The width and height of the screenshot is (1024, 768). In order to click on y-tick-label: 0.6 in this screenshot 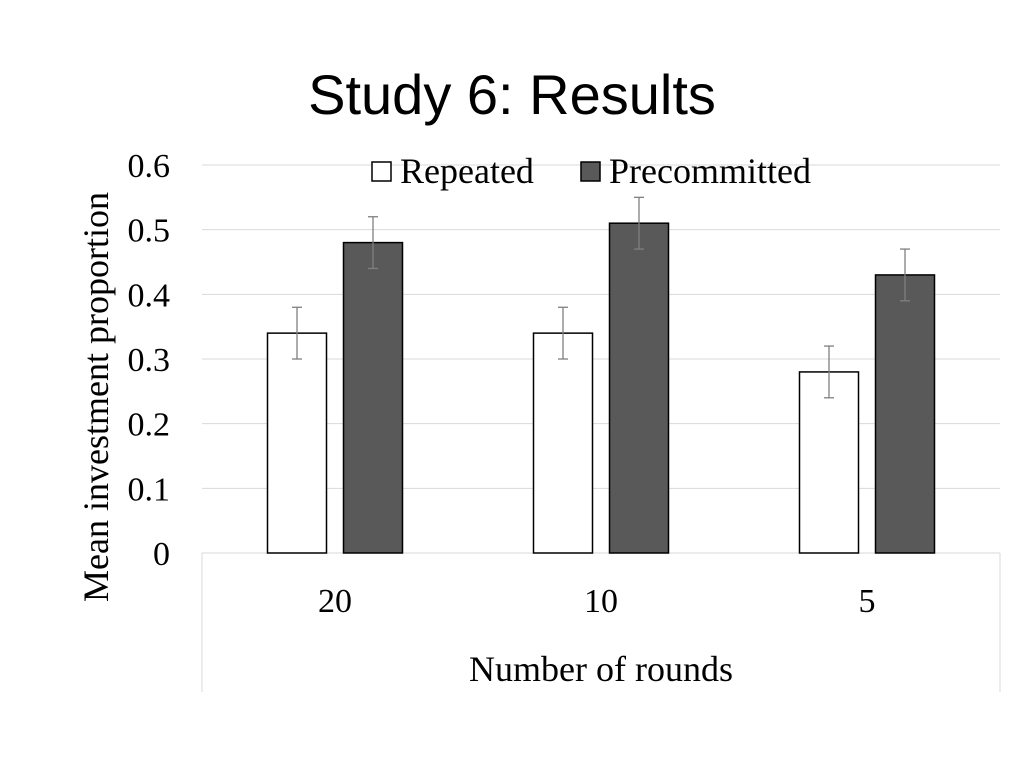, I will do `click(149, 166)`.